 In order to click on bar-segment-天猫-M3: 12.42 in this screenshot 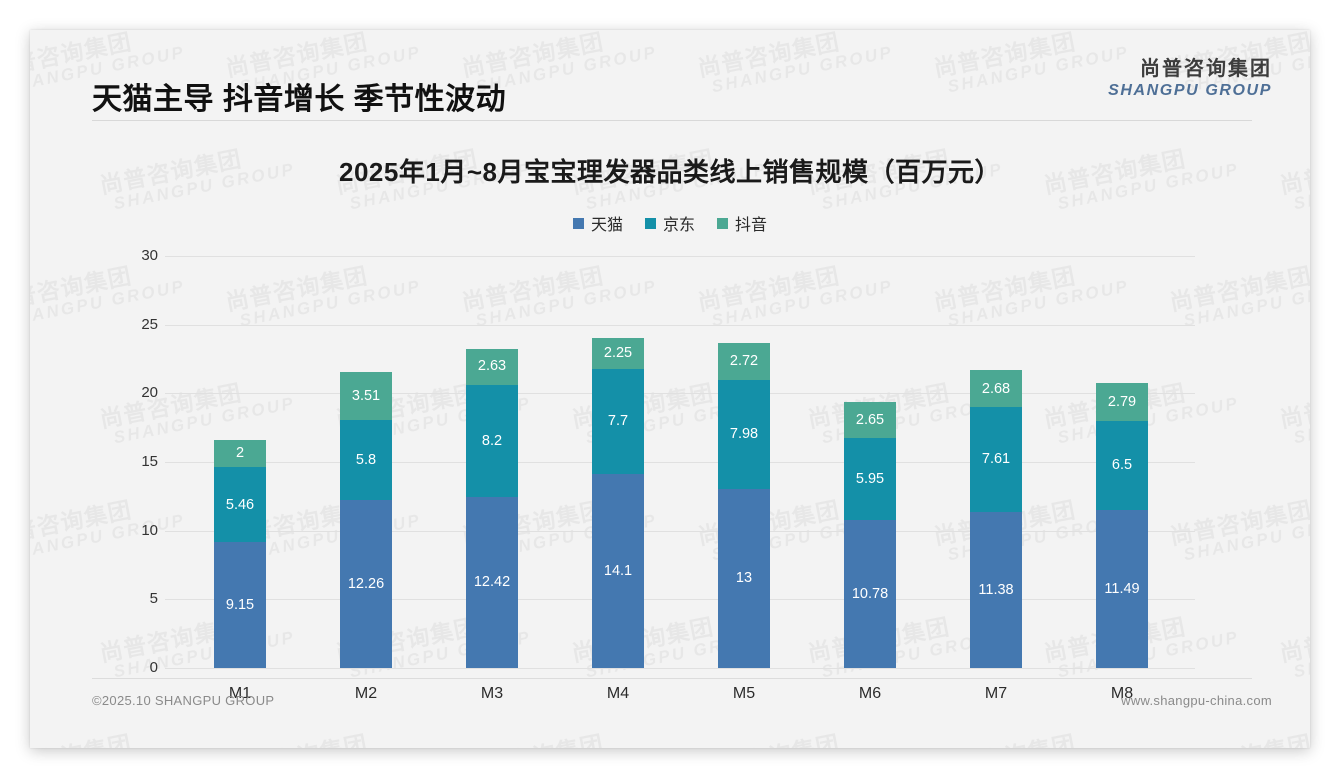, I will do `click(492, 582)`.